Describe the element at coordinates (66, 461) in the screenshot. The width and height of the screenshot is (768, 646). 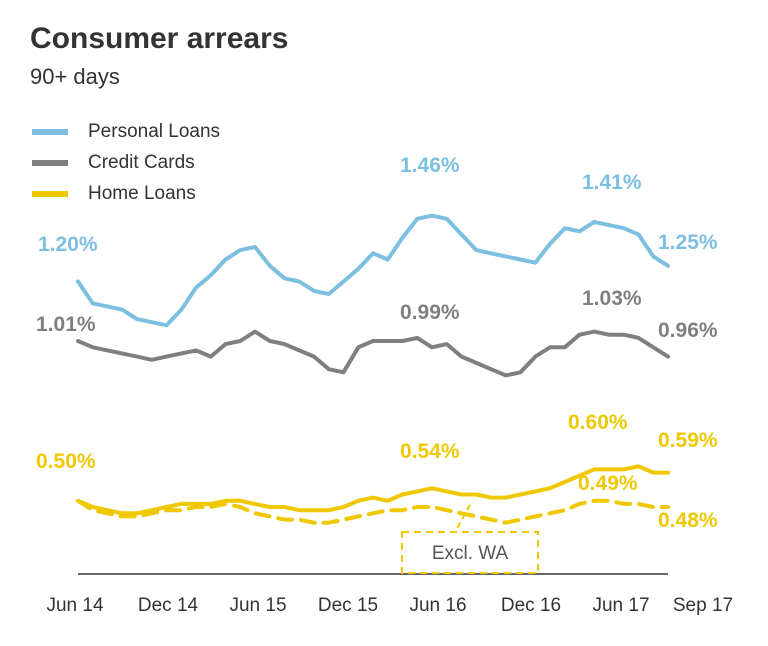
I see `data-label-home-loans-0: 0.50%` at that location.